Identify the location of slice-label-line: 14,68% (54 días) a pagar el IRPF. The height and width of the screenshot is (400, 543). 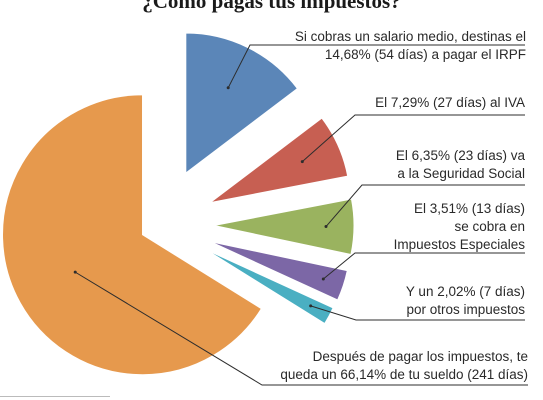
(425, 54).